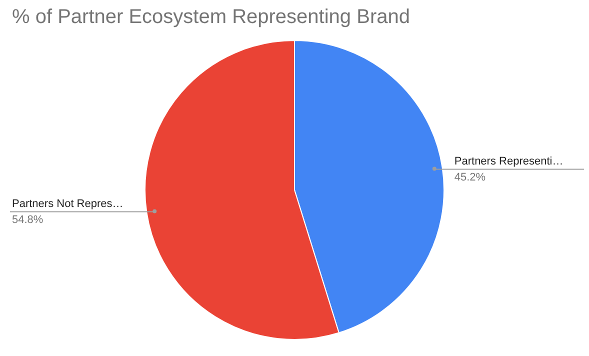 The height and width of the screenshot is (356, 589). What do you see at coordinates (28, 220) in the screenshot?
I see `data-label: 54.8%` at bounding box center [28, 220].